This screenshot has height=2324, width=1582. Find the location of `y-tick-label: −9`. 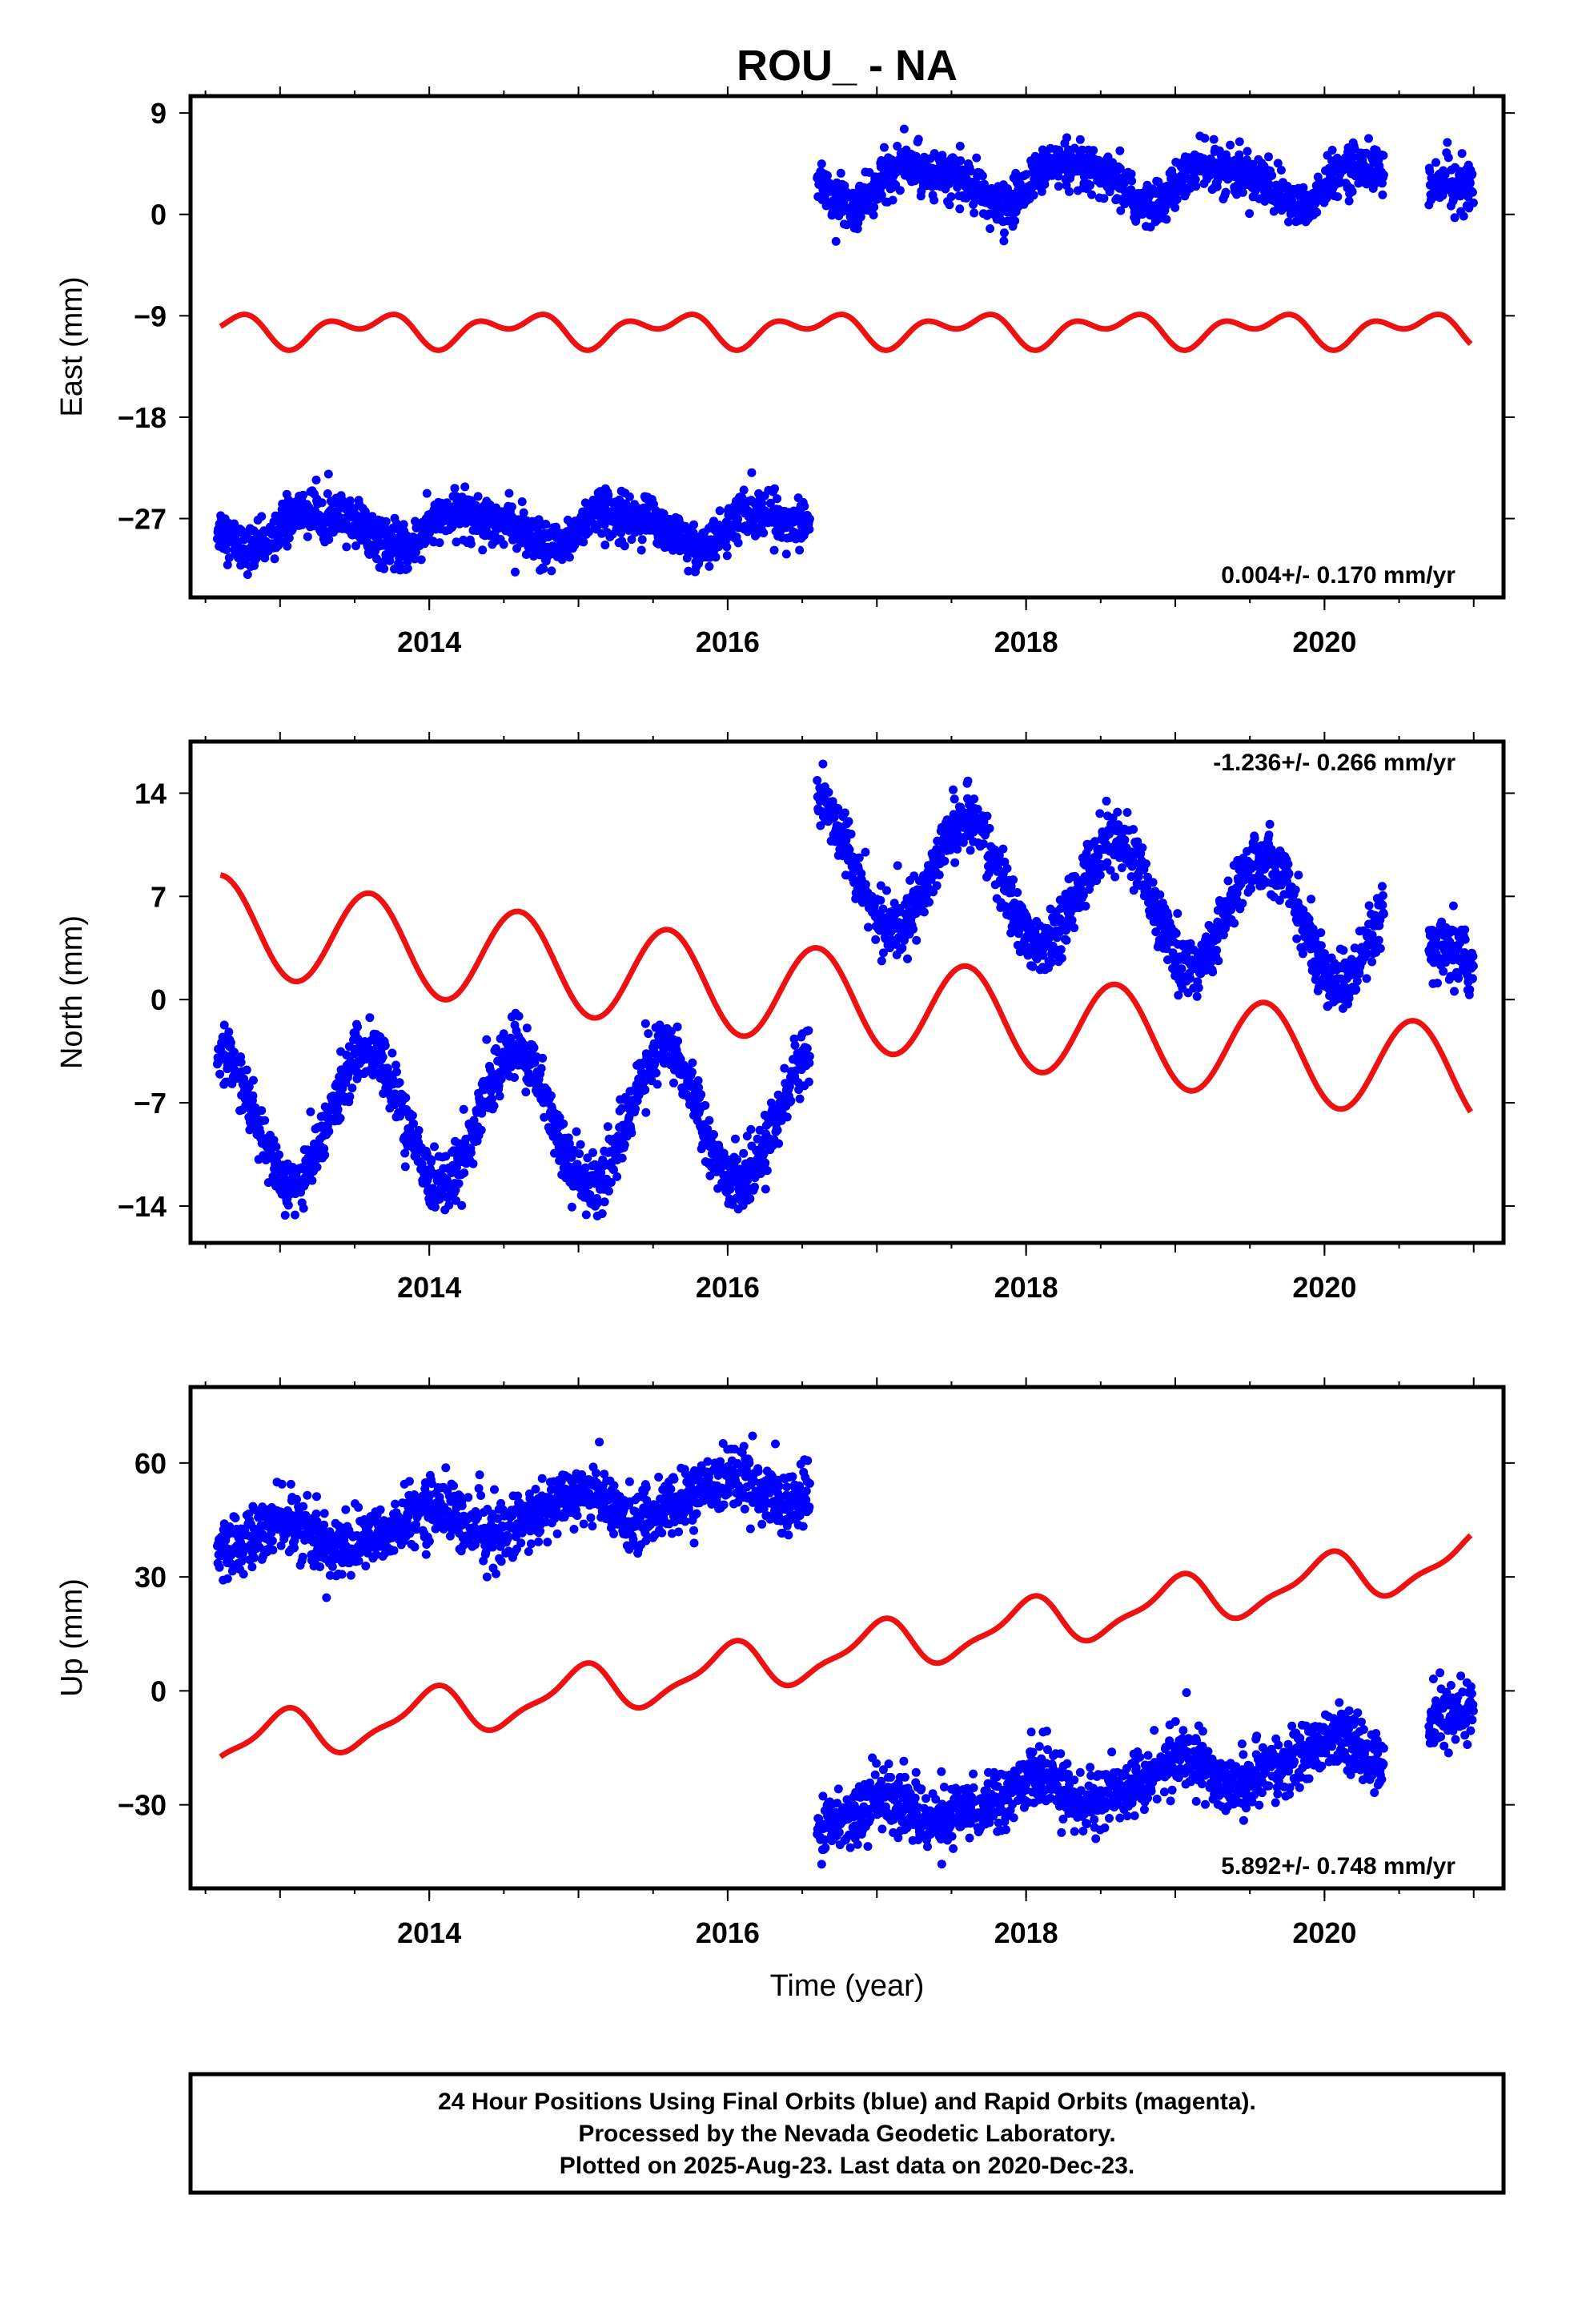

y-tick-label: −9 is located at coordinates (151, 316).